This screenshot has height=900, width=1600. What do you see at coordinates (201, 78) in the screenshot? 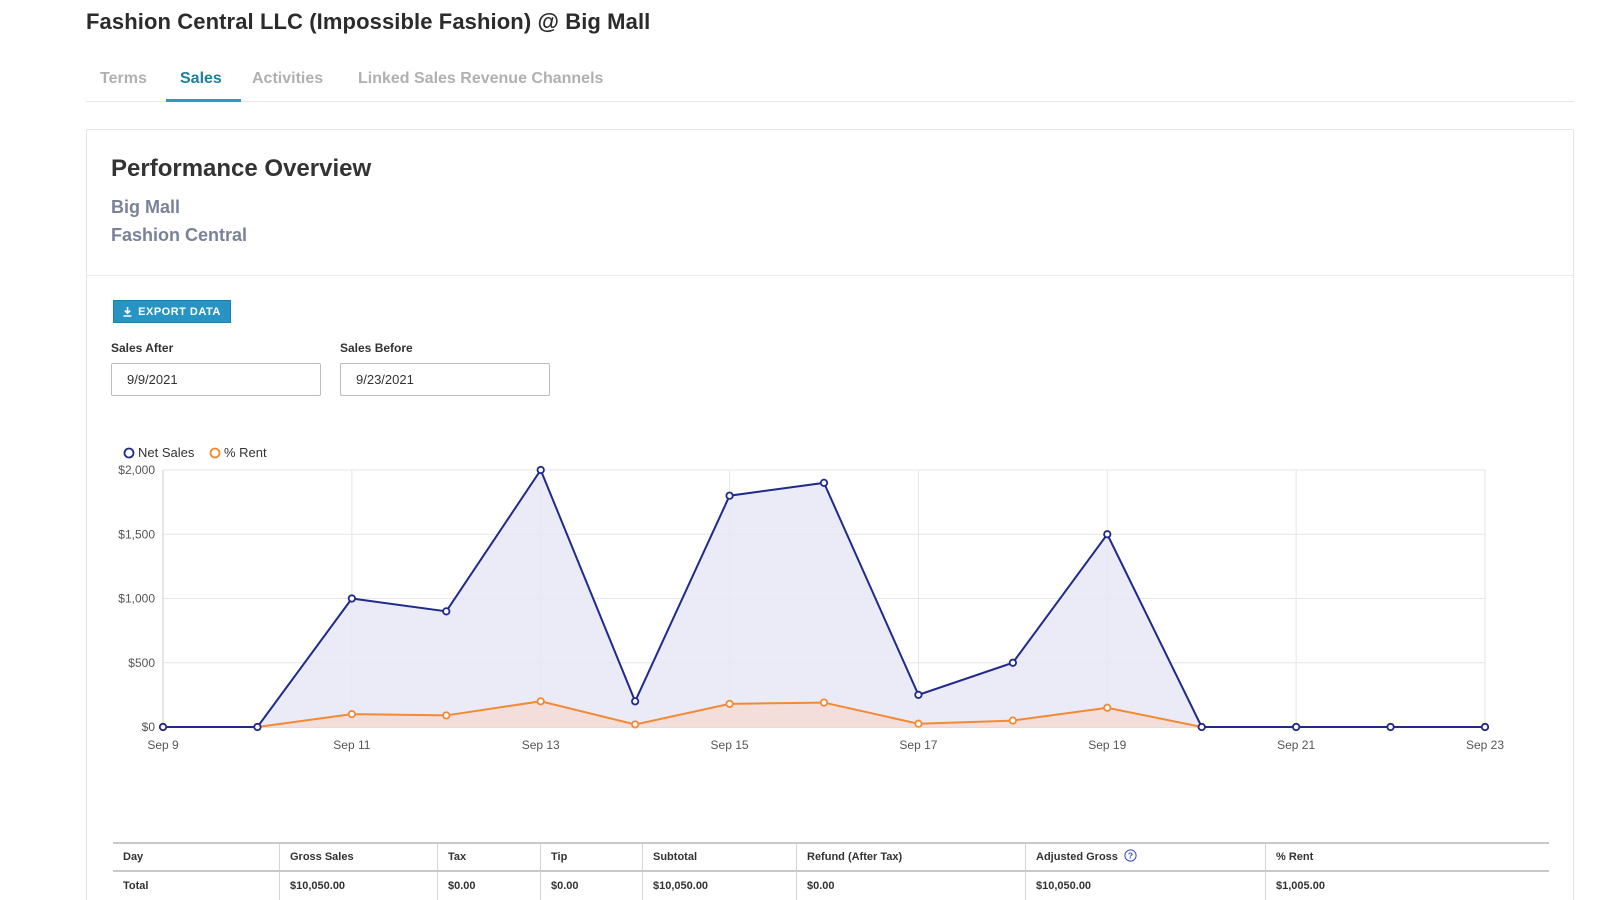
I see `tab-sales: Sales` at bounding box center [201, 78].